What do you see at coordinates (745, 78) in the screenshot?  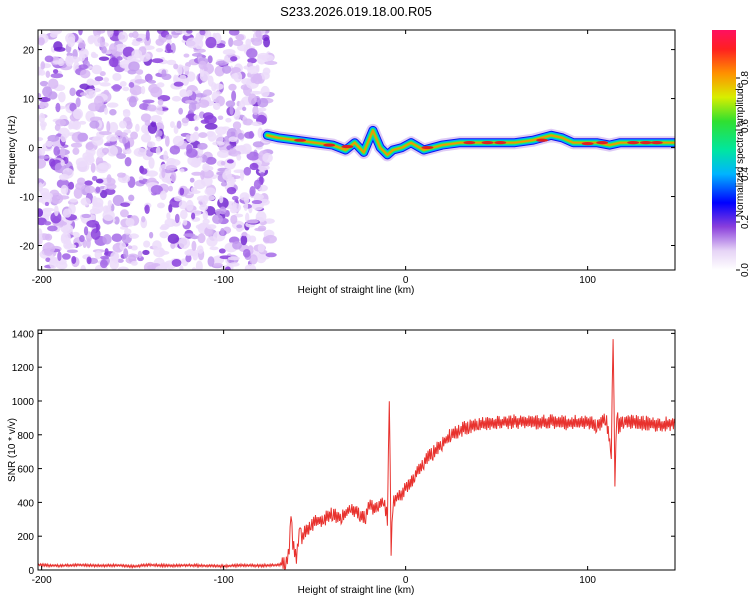 I see `colorbar-tick-label: 0.8` at bounding box center [745, 78].